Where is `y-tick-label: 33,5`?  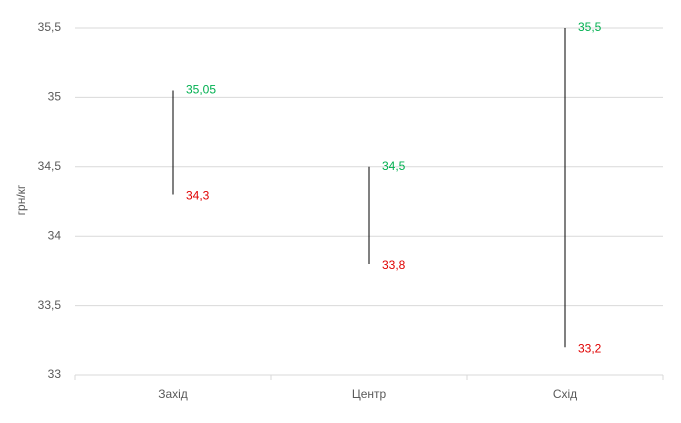
y-tick-label: 33,5 is located at coordinates (50, 305).